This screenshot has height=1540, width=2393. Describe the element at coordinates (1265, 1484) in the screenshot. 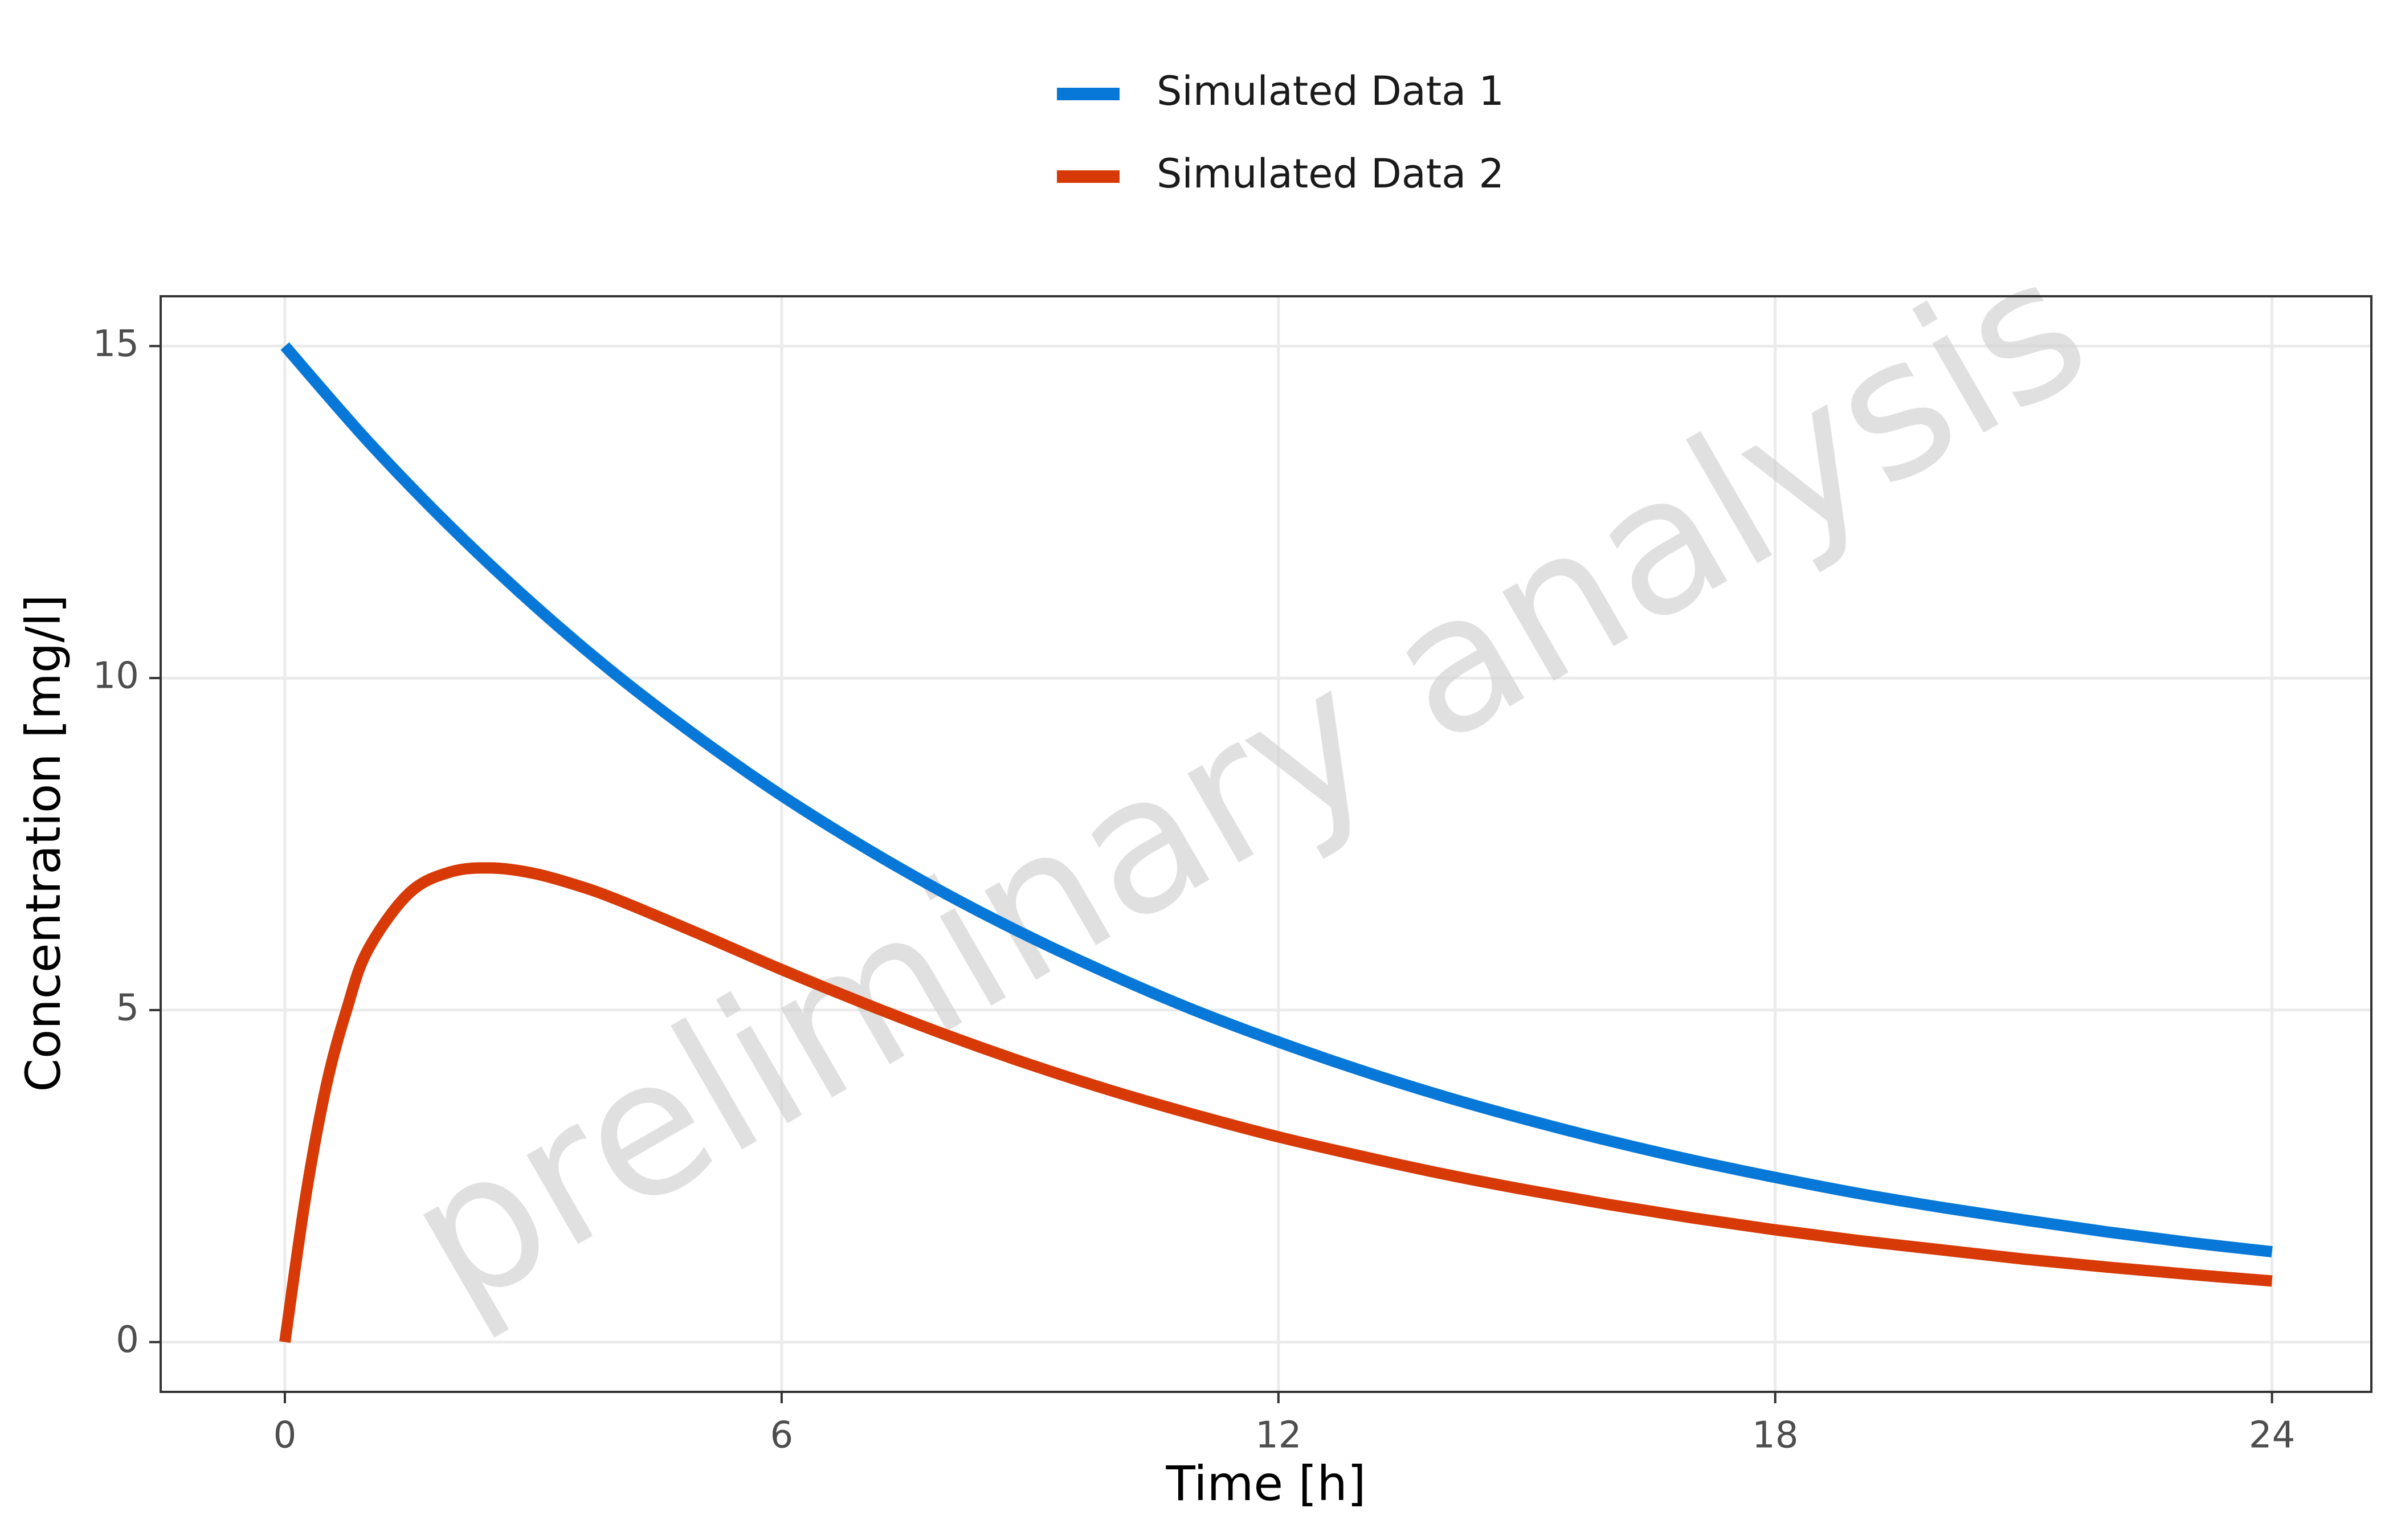

I see `x-axis-title: Time [h]` at that location.